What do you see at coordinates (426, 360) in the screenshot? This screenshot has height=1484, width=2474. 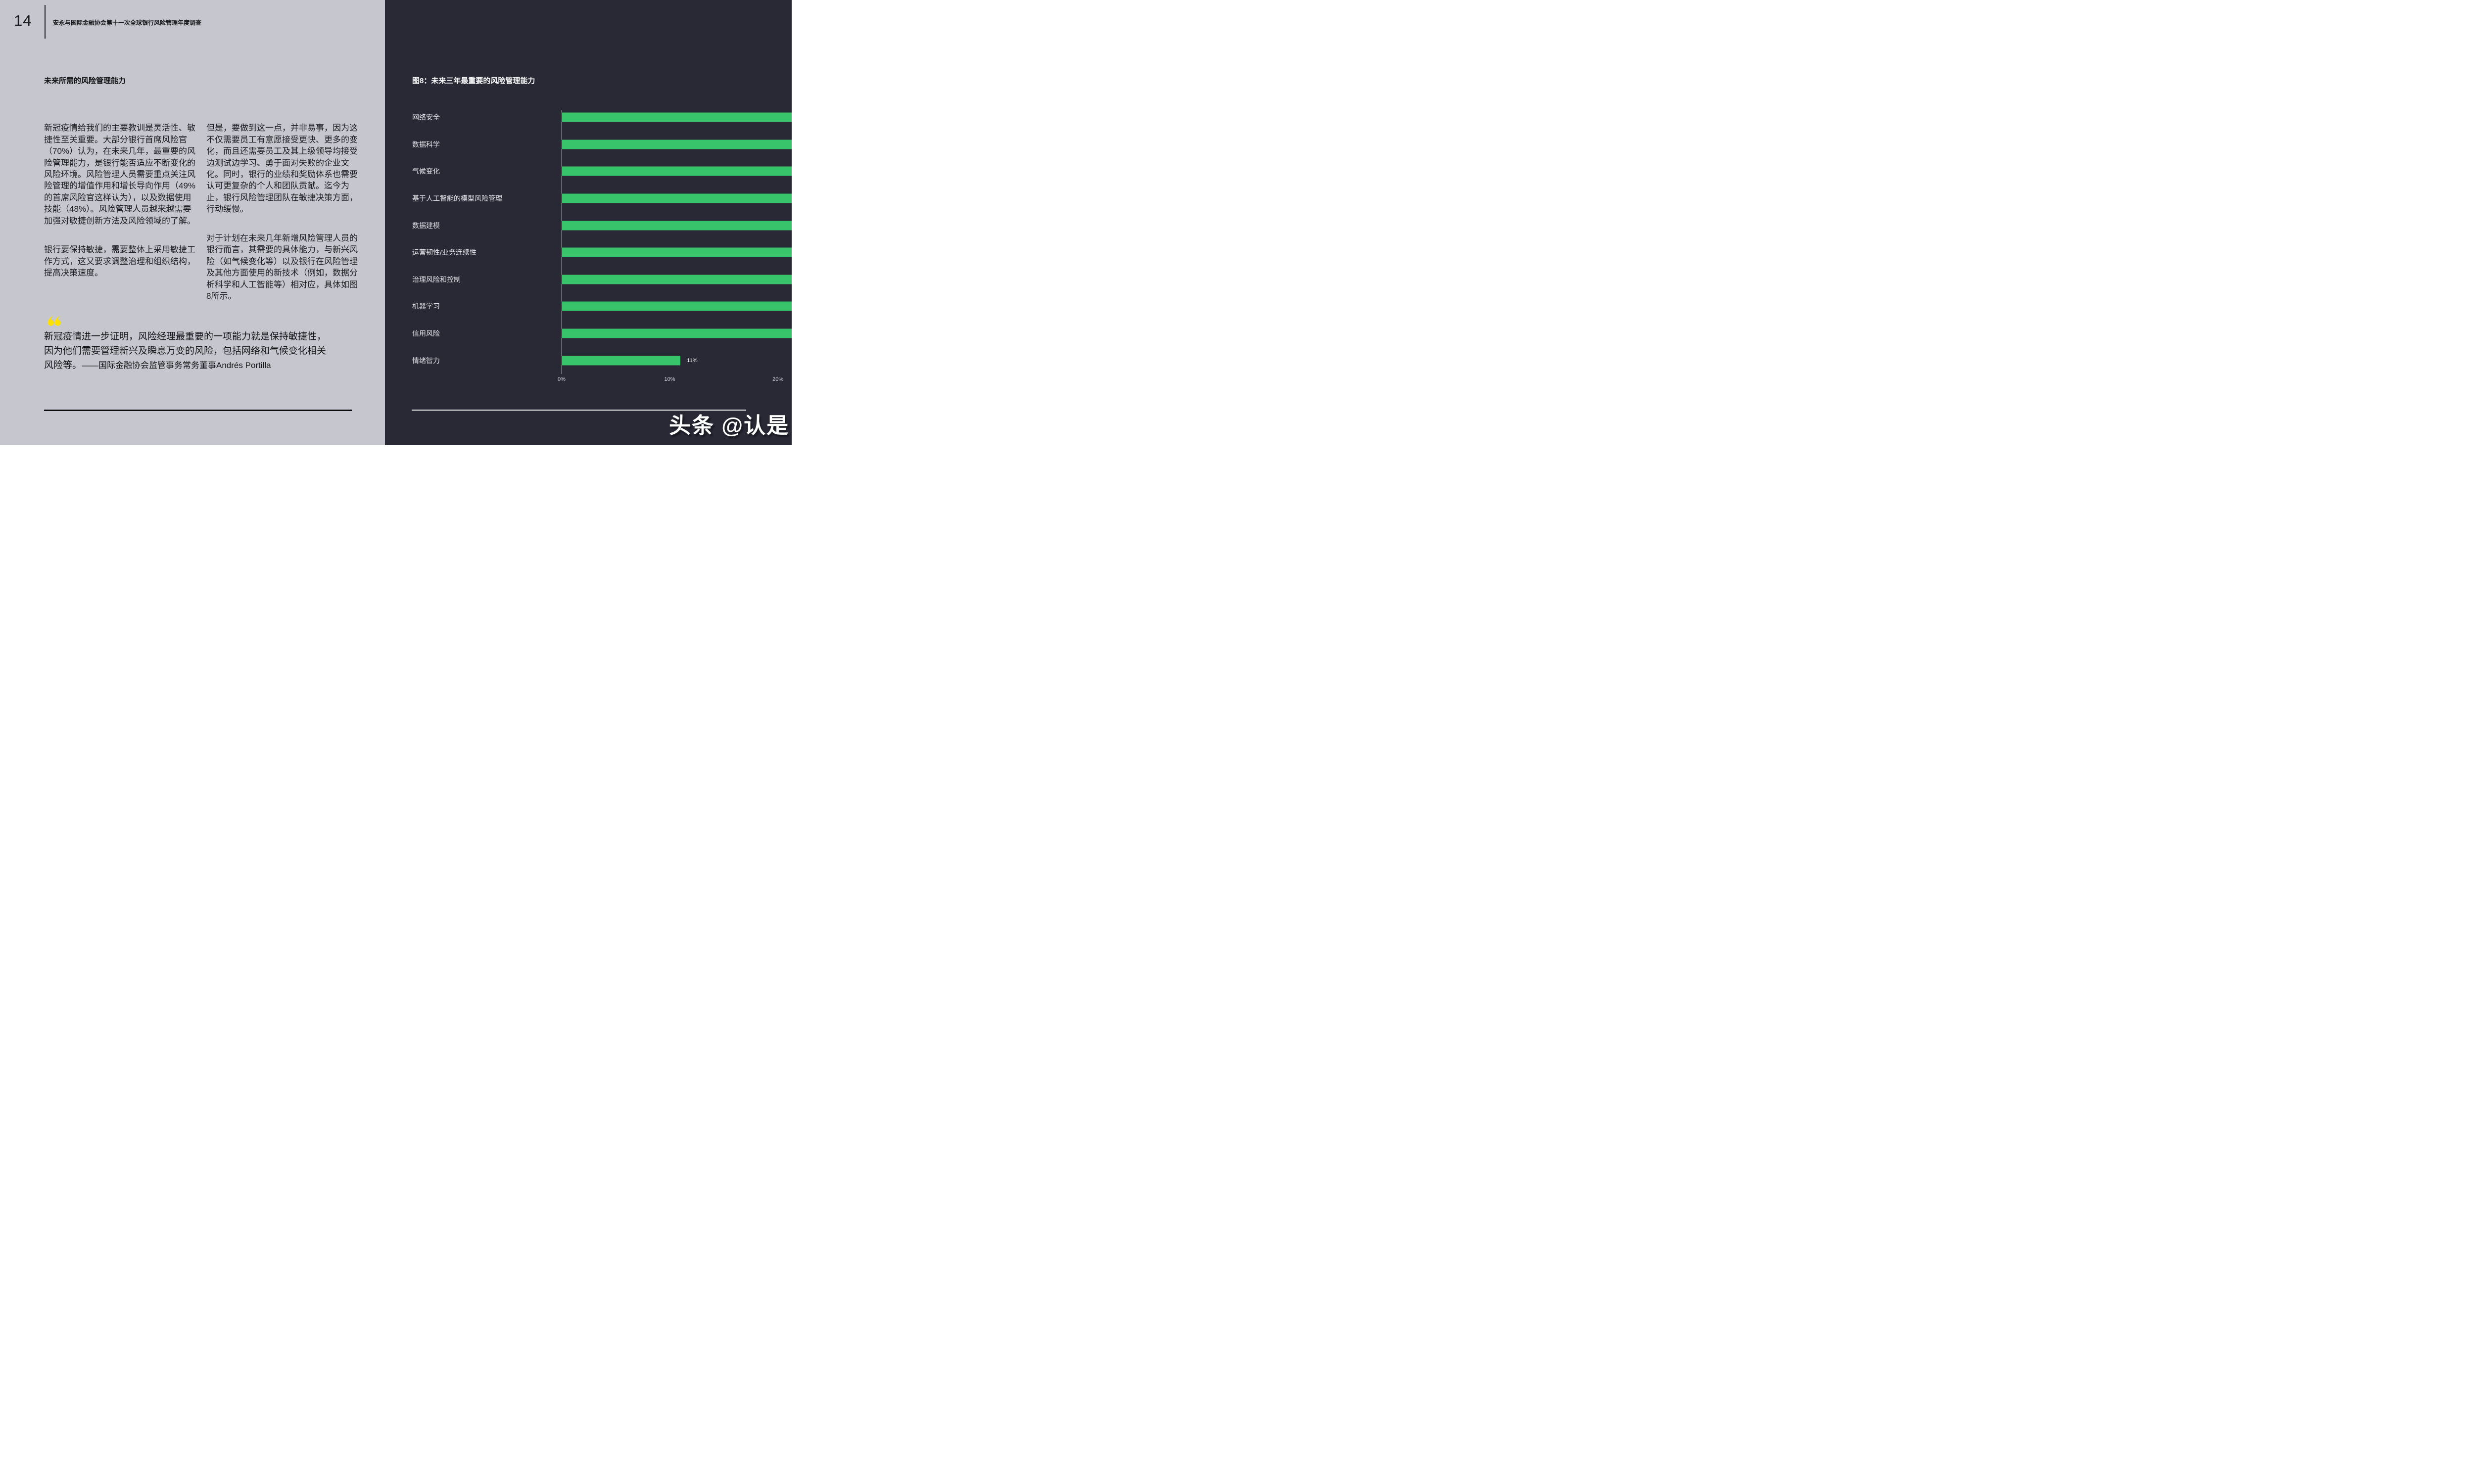 I see `bar-category-label: 情绪智力` at bounding box center [426, 360].